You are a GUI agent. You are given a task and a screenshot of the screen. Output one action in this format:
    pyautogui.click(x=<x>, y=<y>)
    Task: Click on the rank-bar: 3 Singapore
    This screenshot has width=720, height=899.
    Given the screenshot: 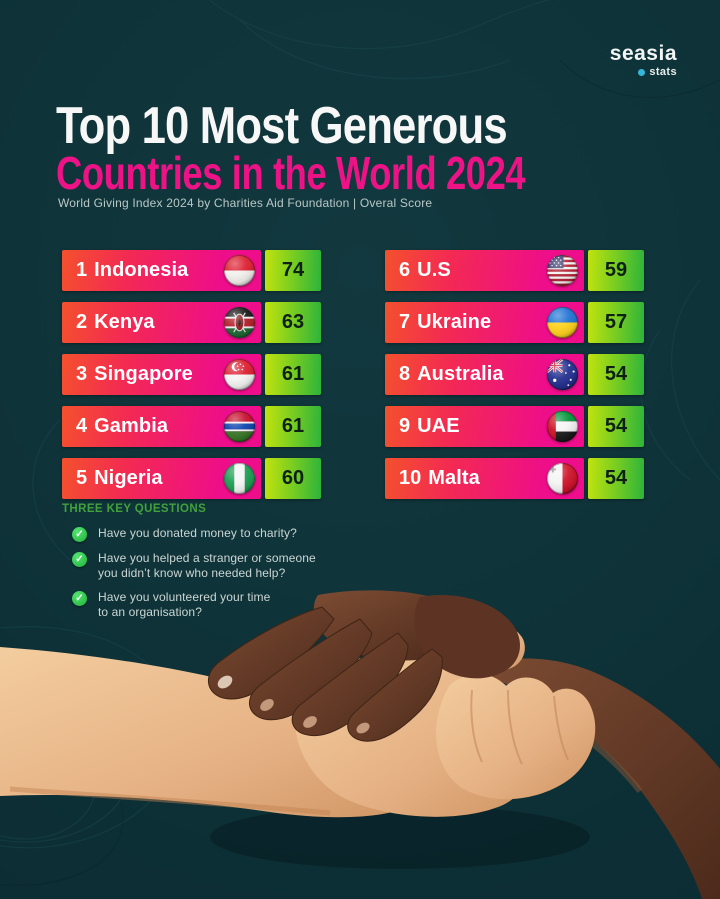 What is the action you would take?
    pyautogui.click(x=161, y=374)
    